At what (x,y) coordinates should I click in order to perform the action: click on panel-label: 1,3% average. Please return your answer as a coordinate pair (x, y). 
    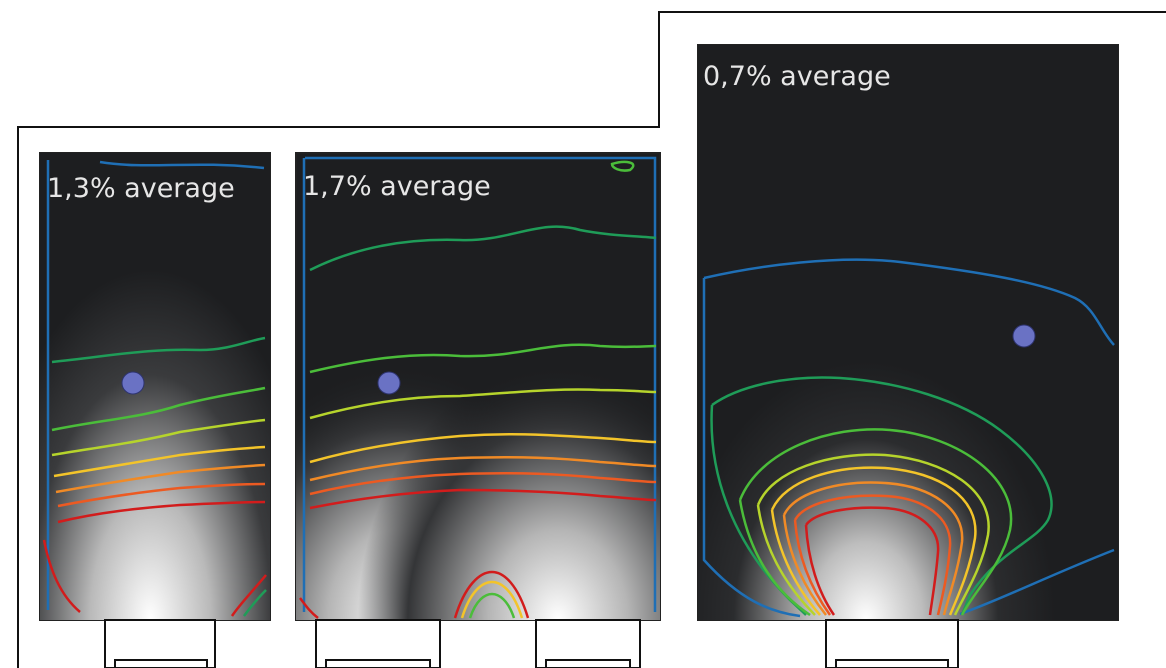
    Looking at the image, I should click on (141, 188).